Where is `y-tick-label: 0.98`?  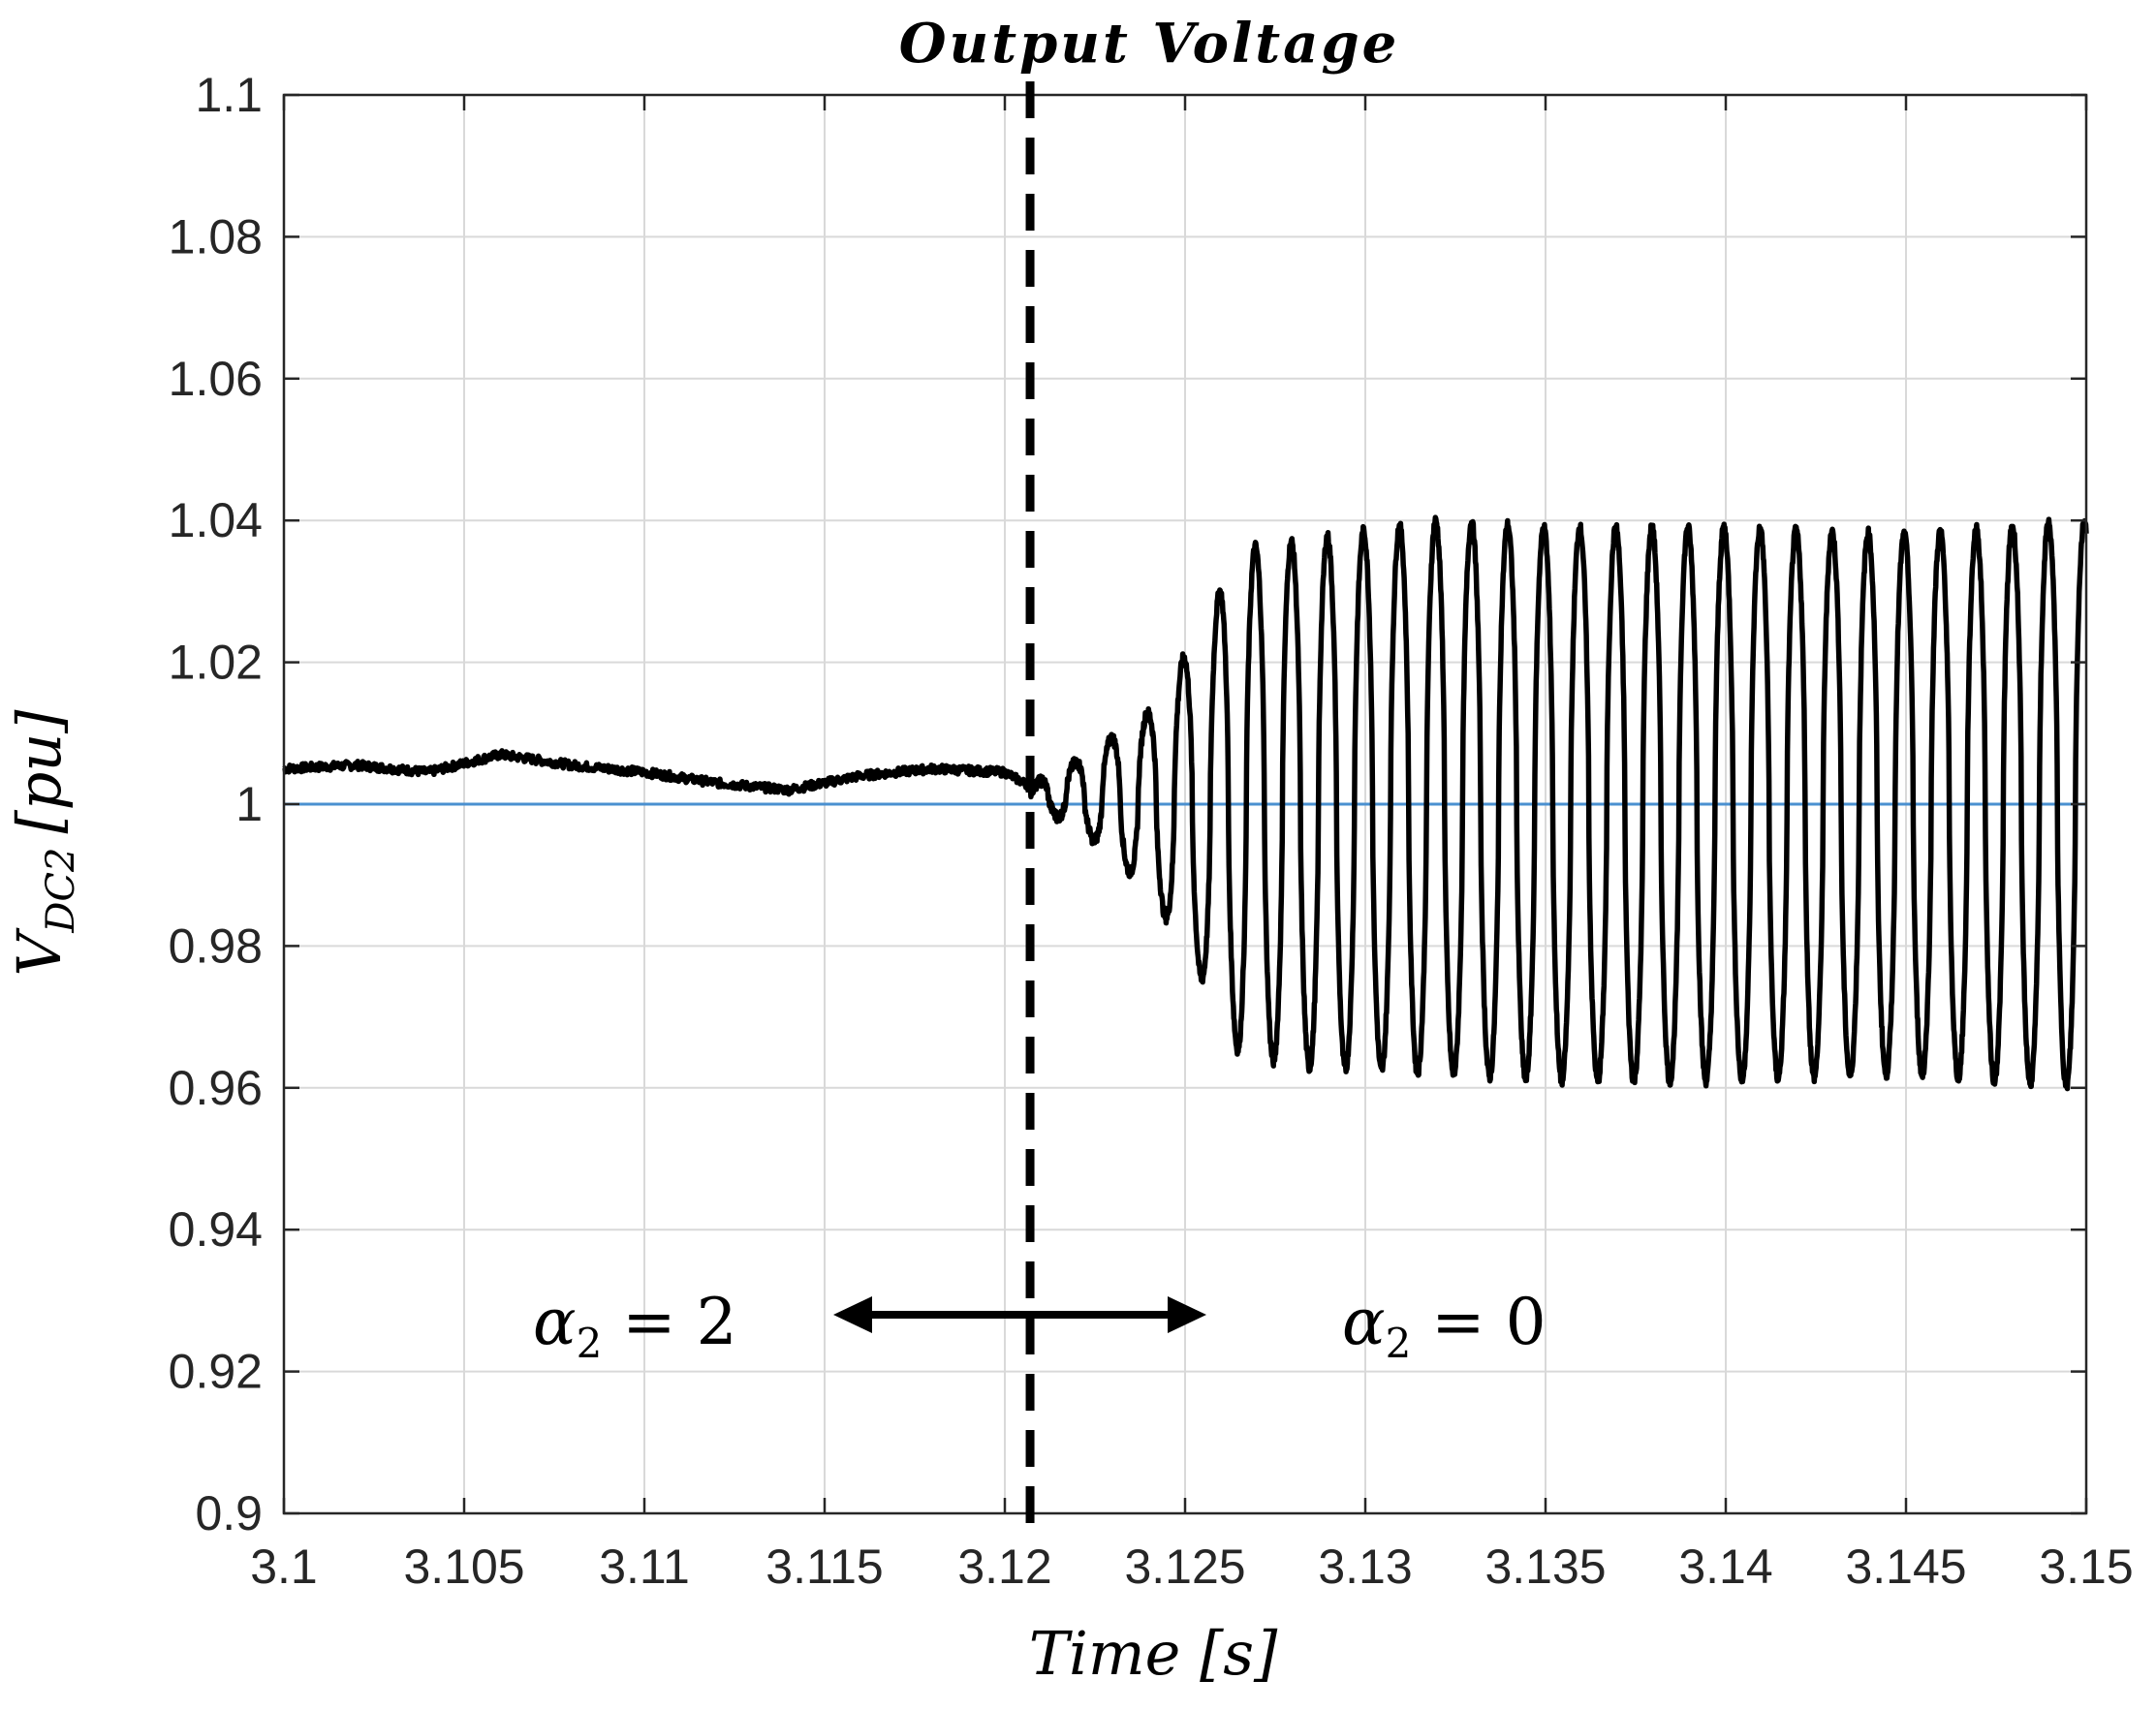 y-tick-label: 0.98 is located at coordinates (216, 946).